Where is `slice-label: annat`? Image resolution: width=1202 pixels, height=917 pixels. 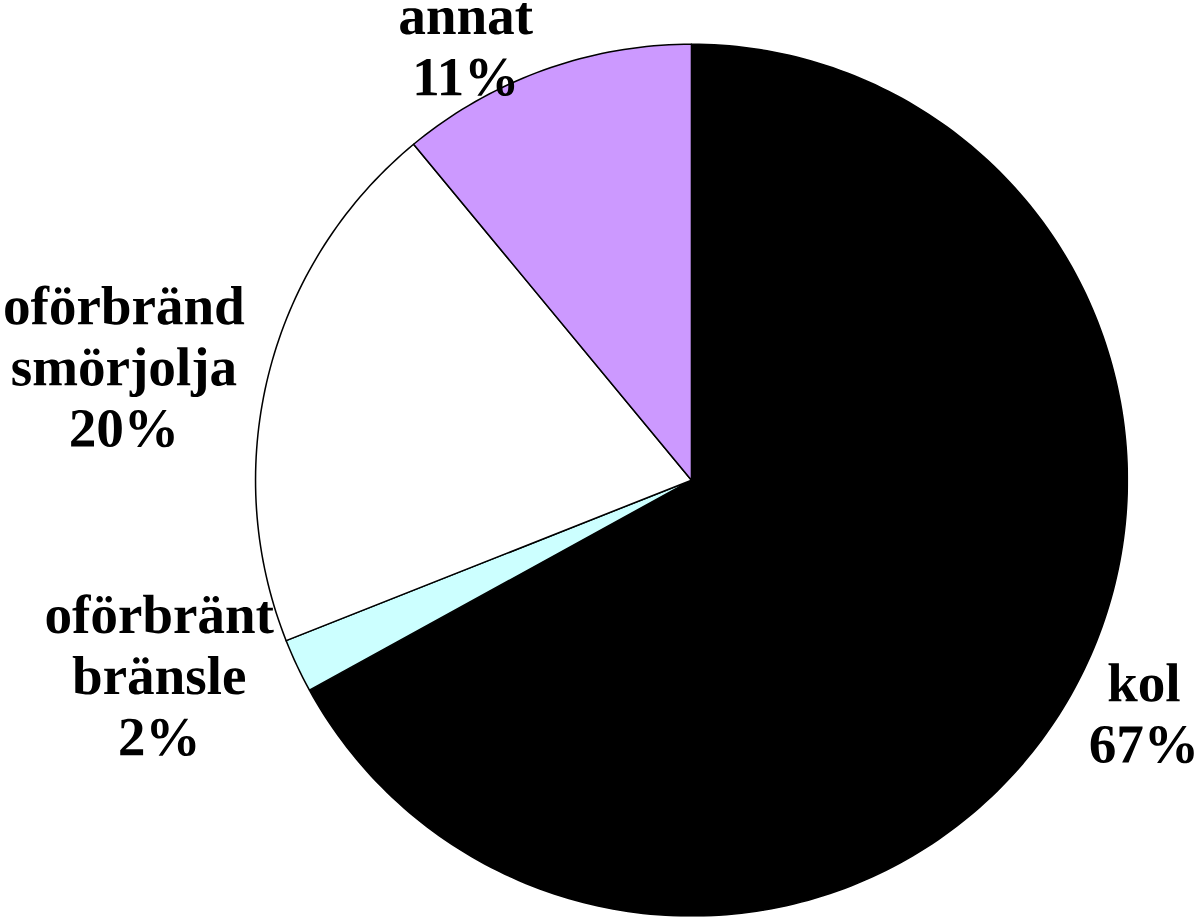 slice-label: annat is located at coordinates (466, 19).